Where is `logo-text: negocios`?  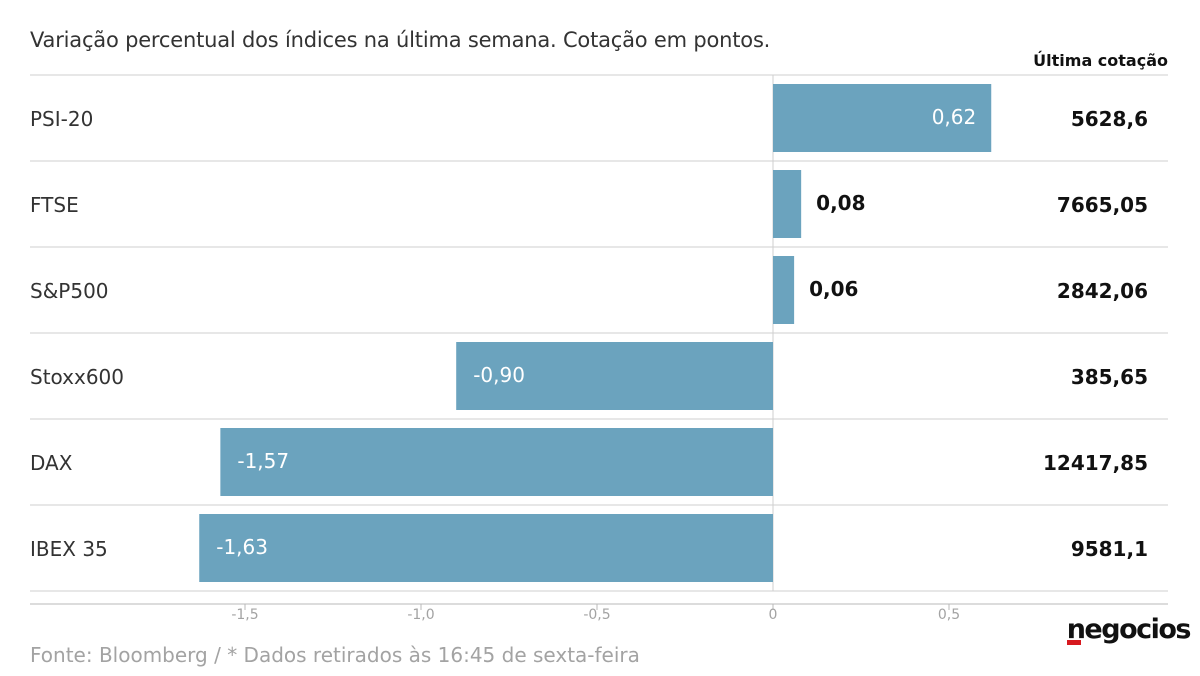 logo-text: negocios is located at coordinates (1129, 629).